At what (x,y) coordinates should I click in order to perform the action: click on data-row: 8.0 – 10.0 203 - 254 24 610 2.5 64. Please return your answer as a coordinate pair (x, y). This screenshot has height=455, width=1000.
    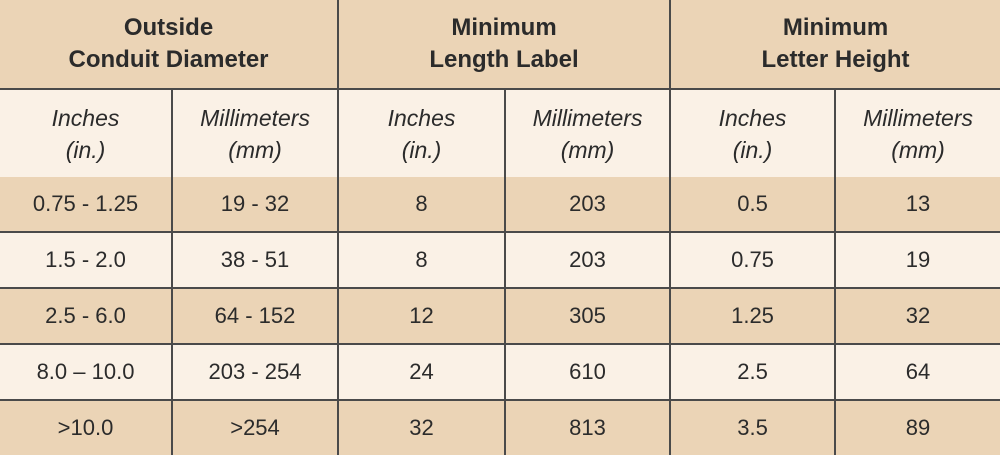
    Looking at the image, I should click on (500, 372).